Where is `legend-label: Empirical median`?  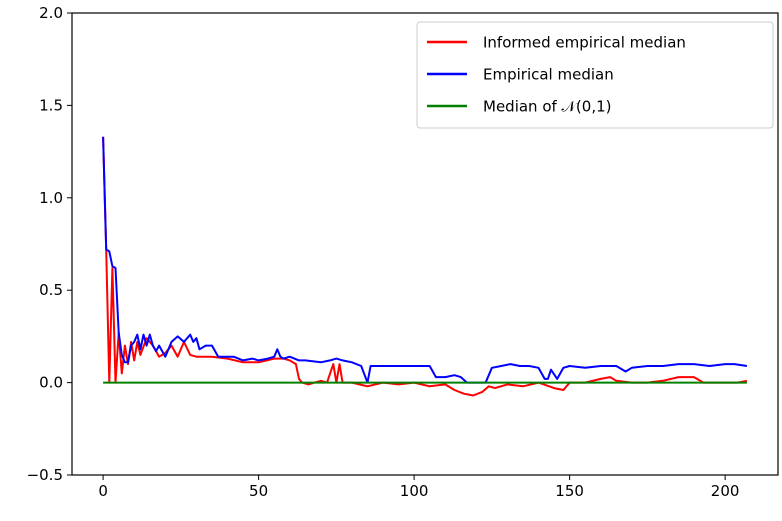 legend-label: Empirical median is located at coordinates (548, 75).